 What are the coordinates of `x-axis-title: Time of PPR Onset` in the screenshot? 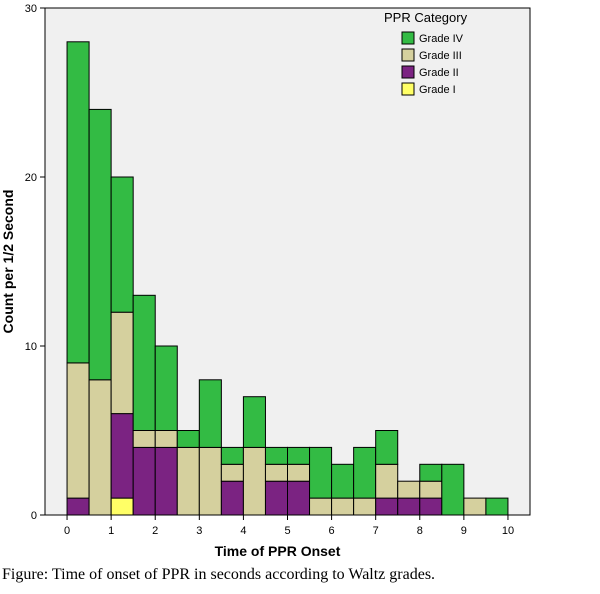 It's located at (278, 551).